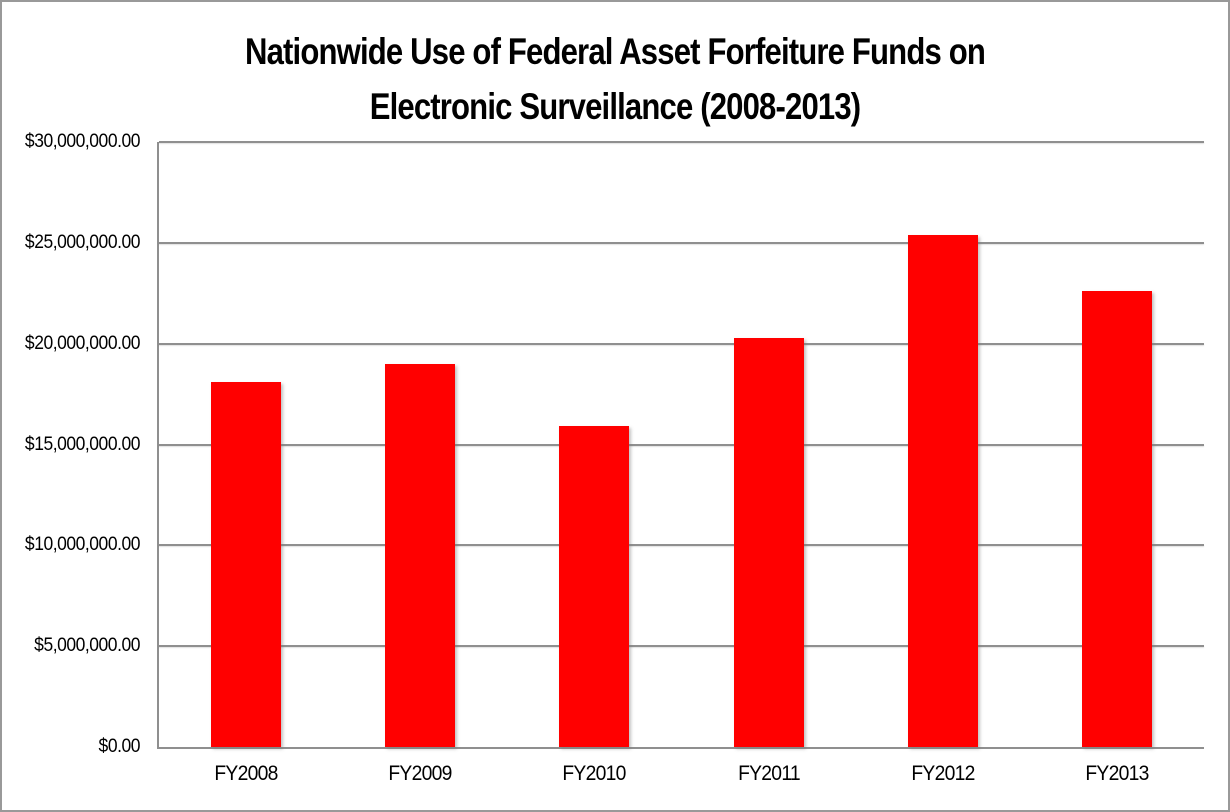 This screenshot has width=1230, height=812. What do you see at coordinates (768, 542) in the screenshot?
I see `bar-fy2011` at bounding box center [768, 542].